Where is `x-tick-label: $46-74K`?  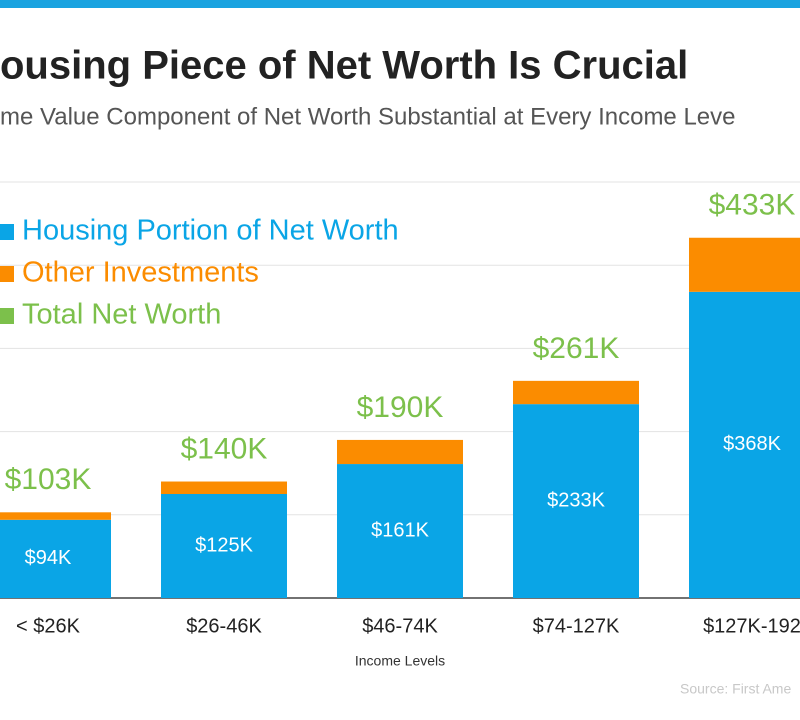 x-tick-label: $46-74K is located at coordinates (400, 626).